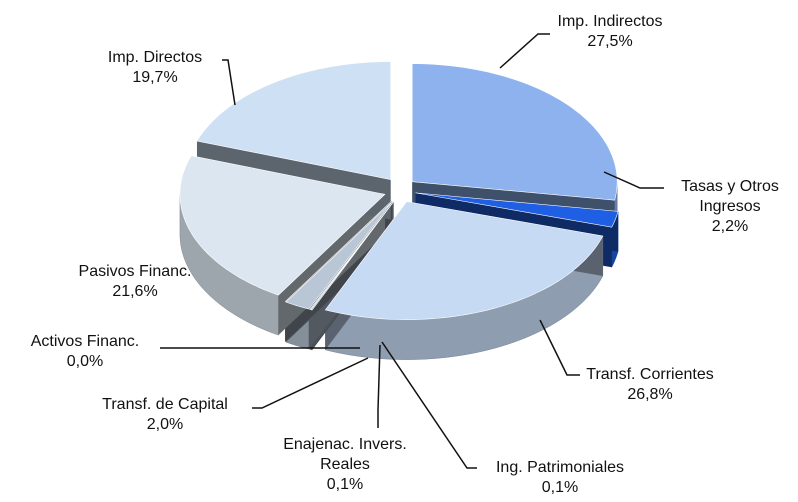 This screenshot has height=502, width=798. What do you see at coordinates (135, 282) in the screenshot?
I see `slice-label: Pasivos Financ. 21,6%` at bounding box center [135, 282].